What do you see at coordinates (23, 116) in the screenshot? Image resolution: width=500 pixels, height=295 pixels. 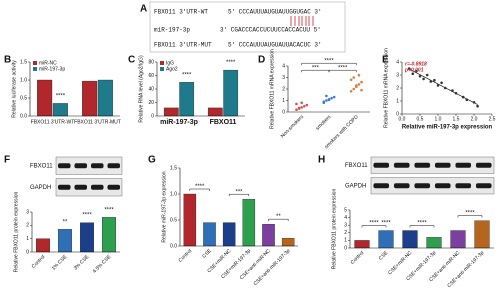 I see `y-tick-label: 0.0` at bounding box center [23, 116].